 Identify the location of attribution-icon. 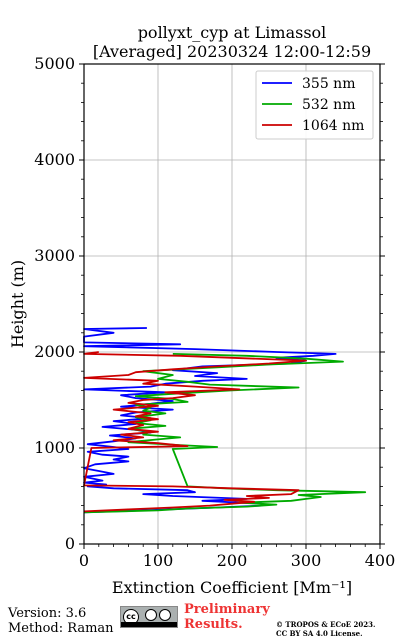
(151, 615).